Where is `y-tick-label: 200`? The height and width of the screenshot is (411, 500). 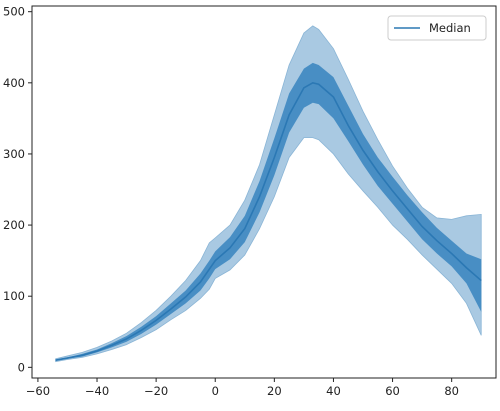 y-tick-label: 200 is located at coordinates (14, 225).